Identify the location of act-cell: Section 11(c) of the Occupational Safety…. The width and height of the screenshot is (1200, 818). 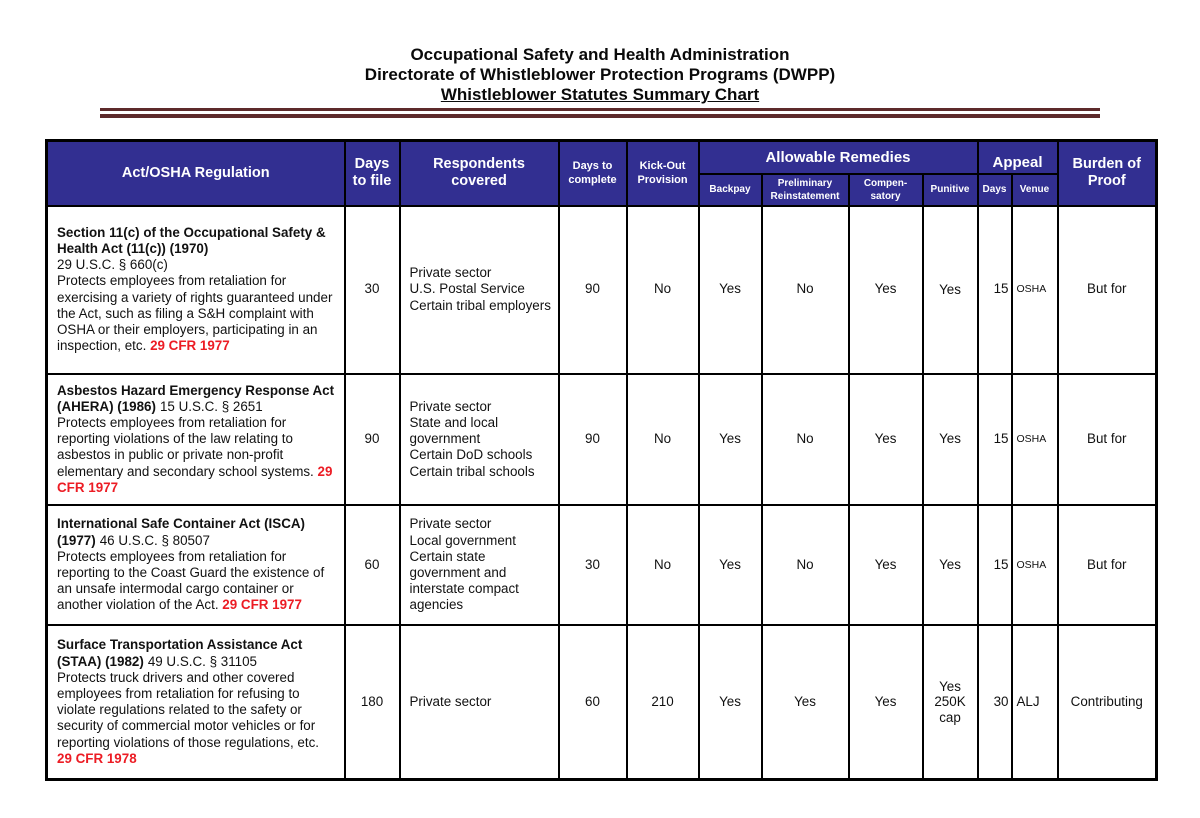
(195, 289).